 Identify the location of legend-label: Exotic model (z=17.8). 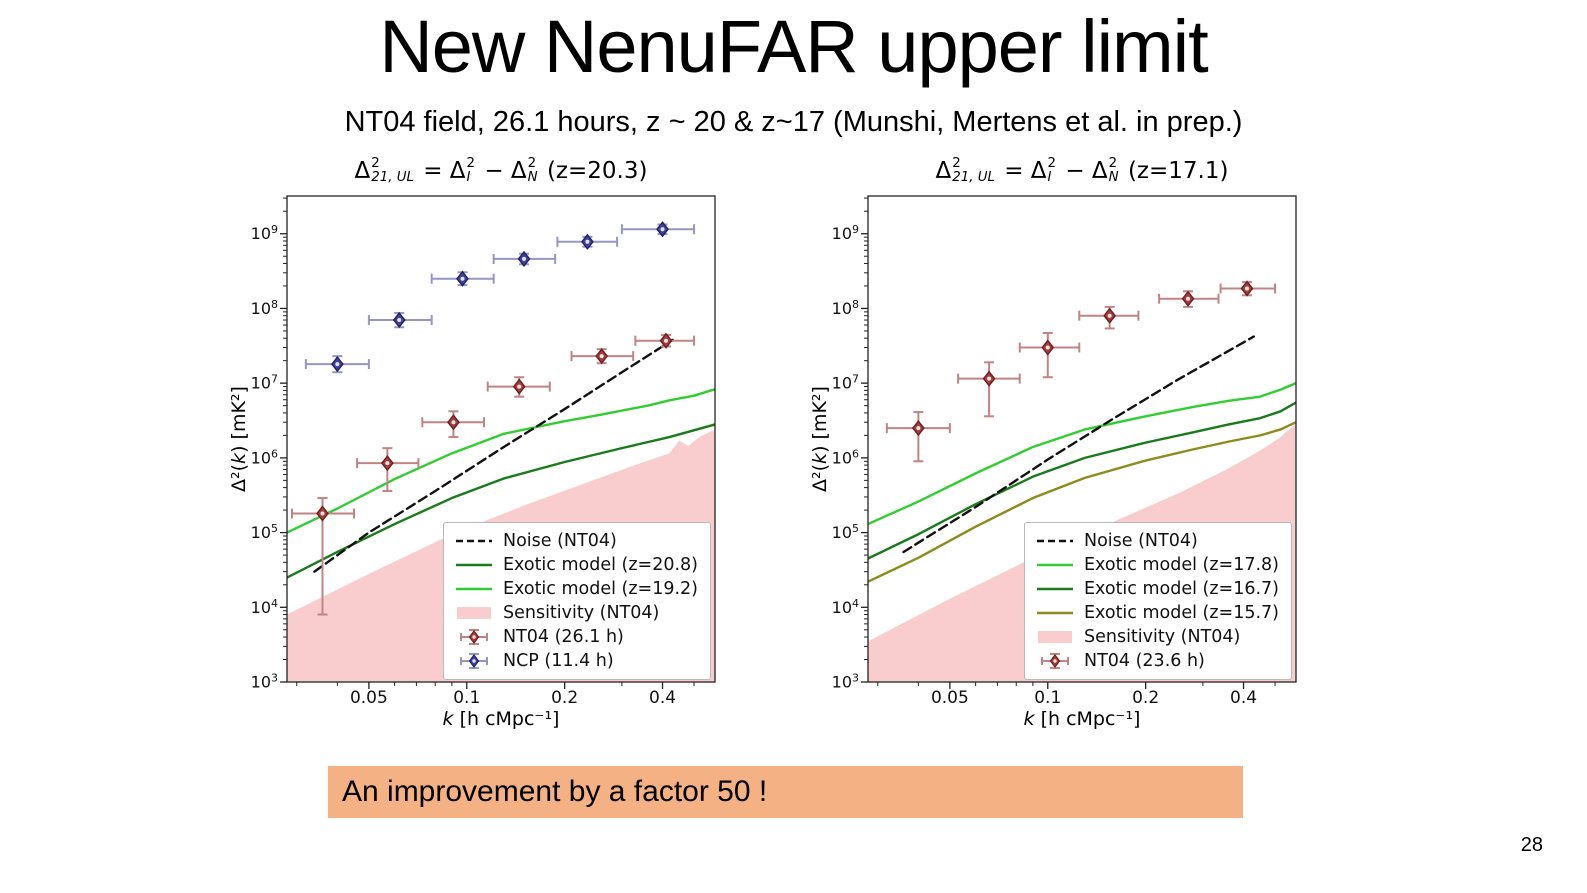
(1181, 565).